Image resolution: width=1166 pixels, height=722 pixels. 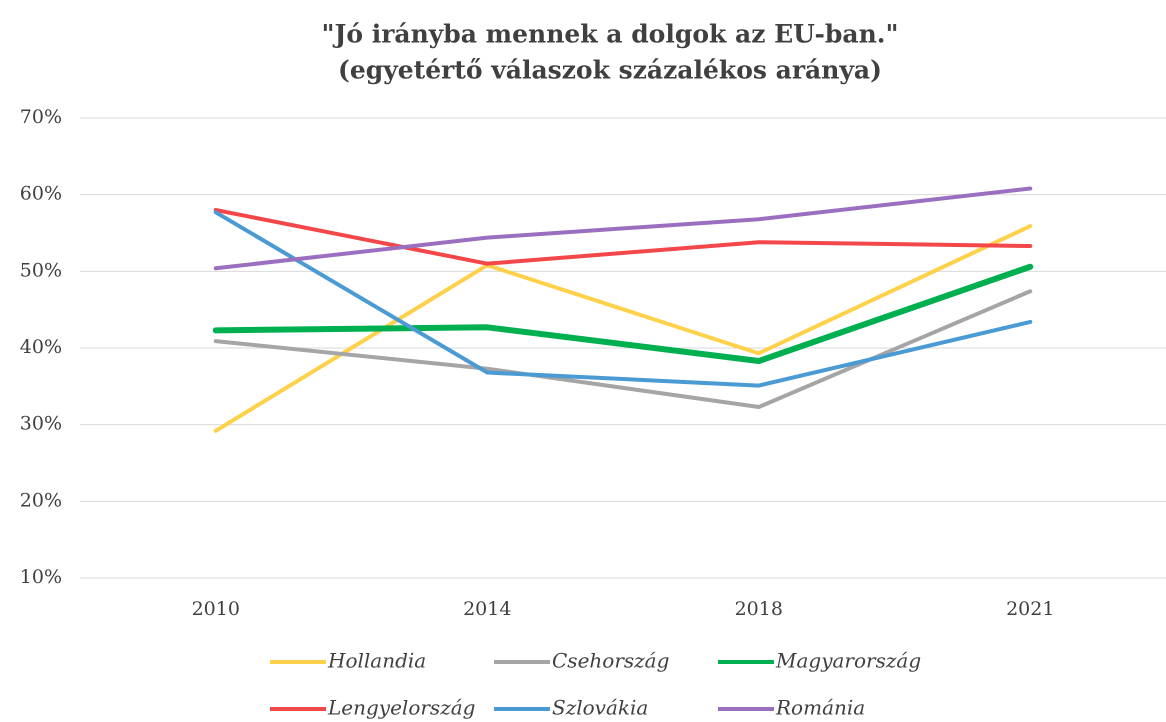 What do you see at coordinates (41, 270) in the screenshot?
I see `y-tick-label: 50%` at bounding box center [41, 270].